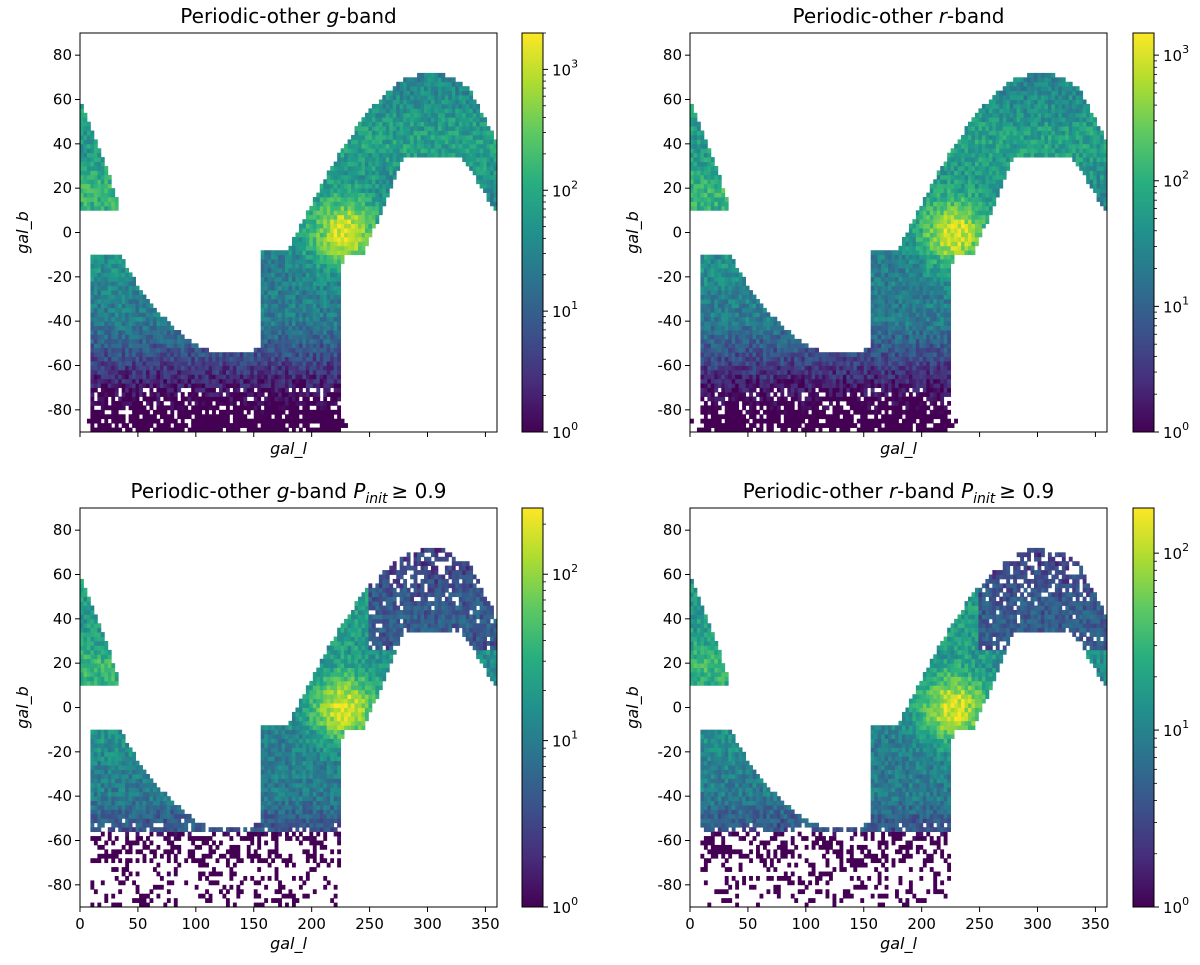  I want to click on y-tick-label: -40, so click(60, 321).